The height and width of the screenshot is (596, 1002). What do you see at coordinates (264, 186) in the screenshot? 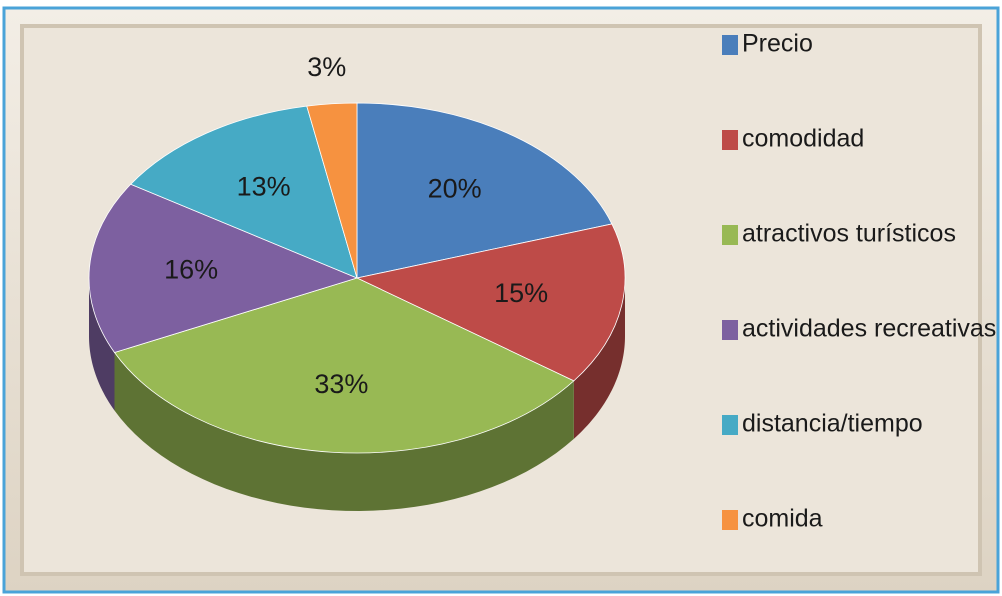
I see `data-label: 13%` at bounding box center [264, 186].